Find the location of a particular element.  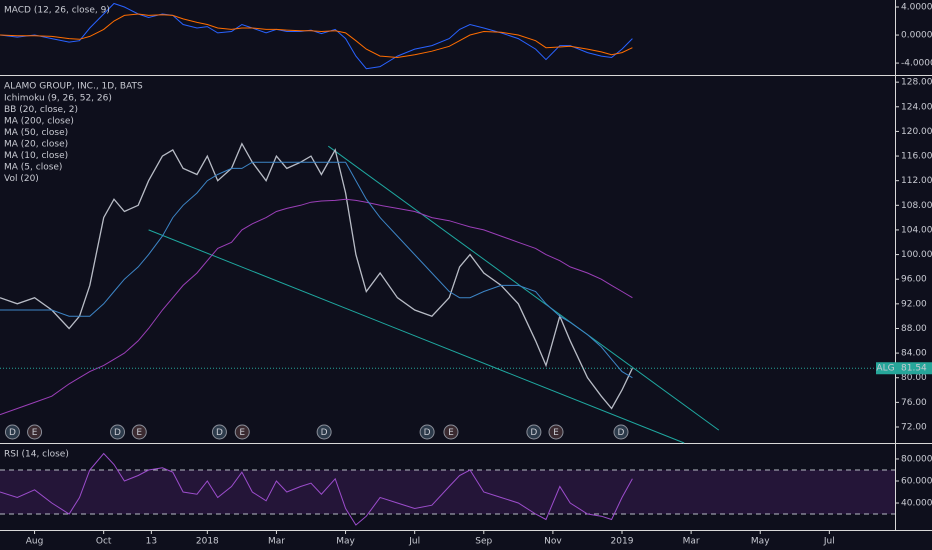

y-tick-label: 128.00 is located at coordinates (916, 83).